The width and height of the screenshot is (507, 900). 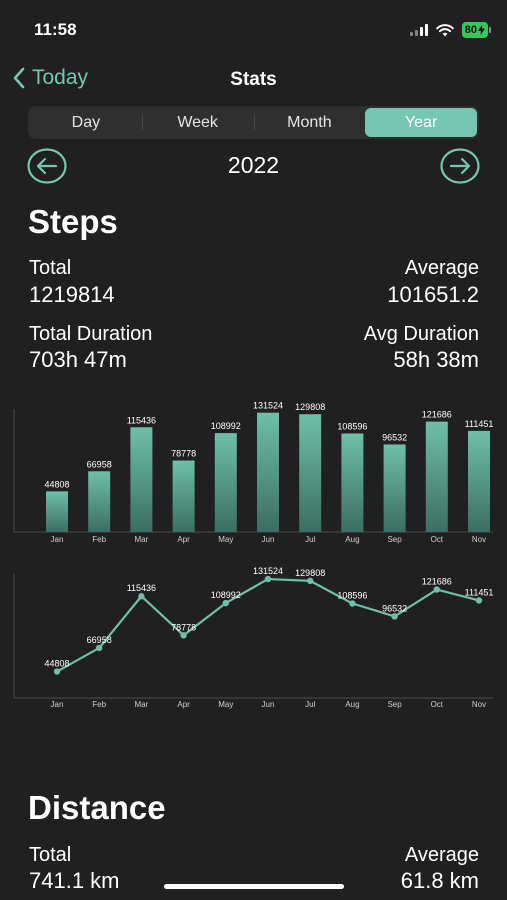 I want to click on year-selector: 2022, so click(x=253, y=167).